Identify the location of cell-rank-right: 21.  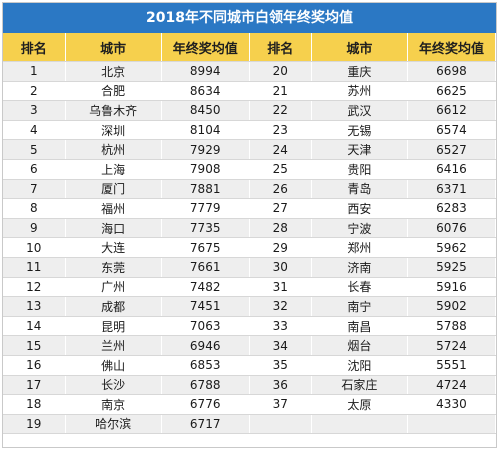
(280, 91).